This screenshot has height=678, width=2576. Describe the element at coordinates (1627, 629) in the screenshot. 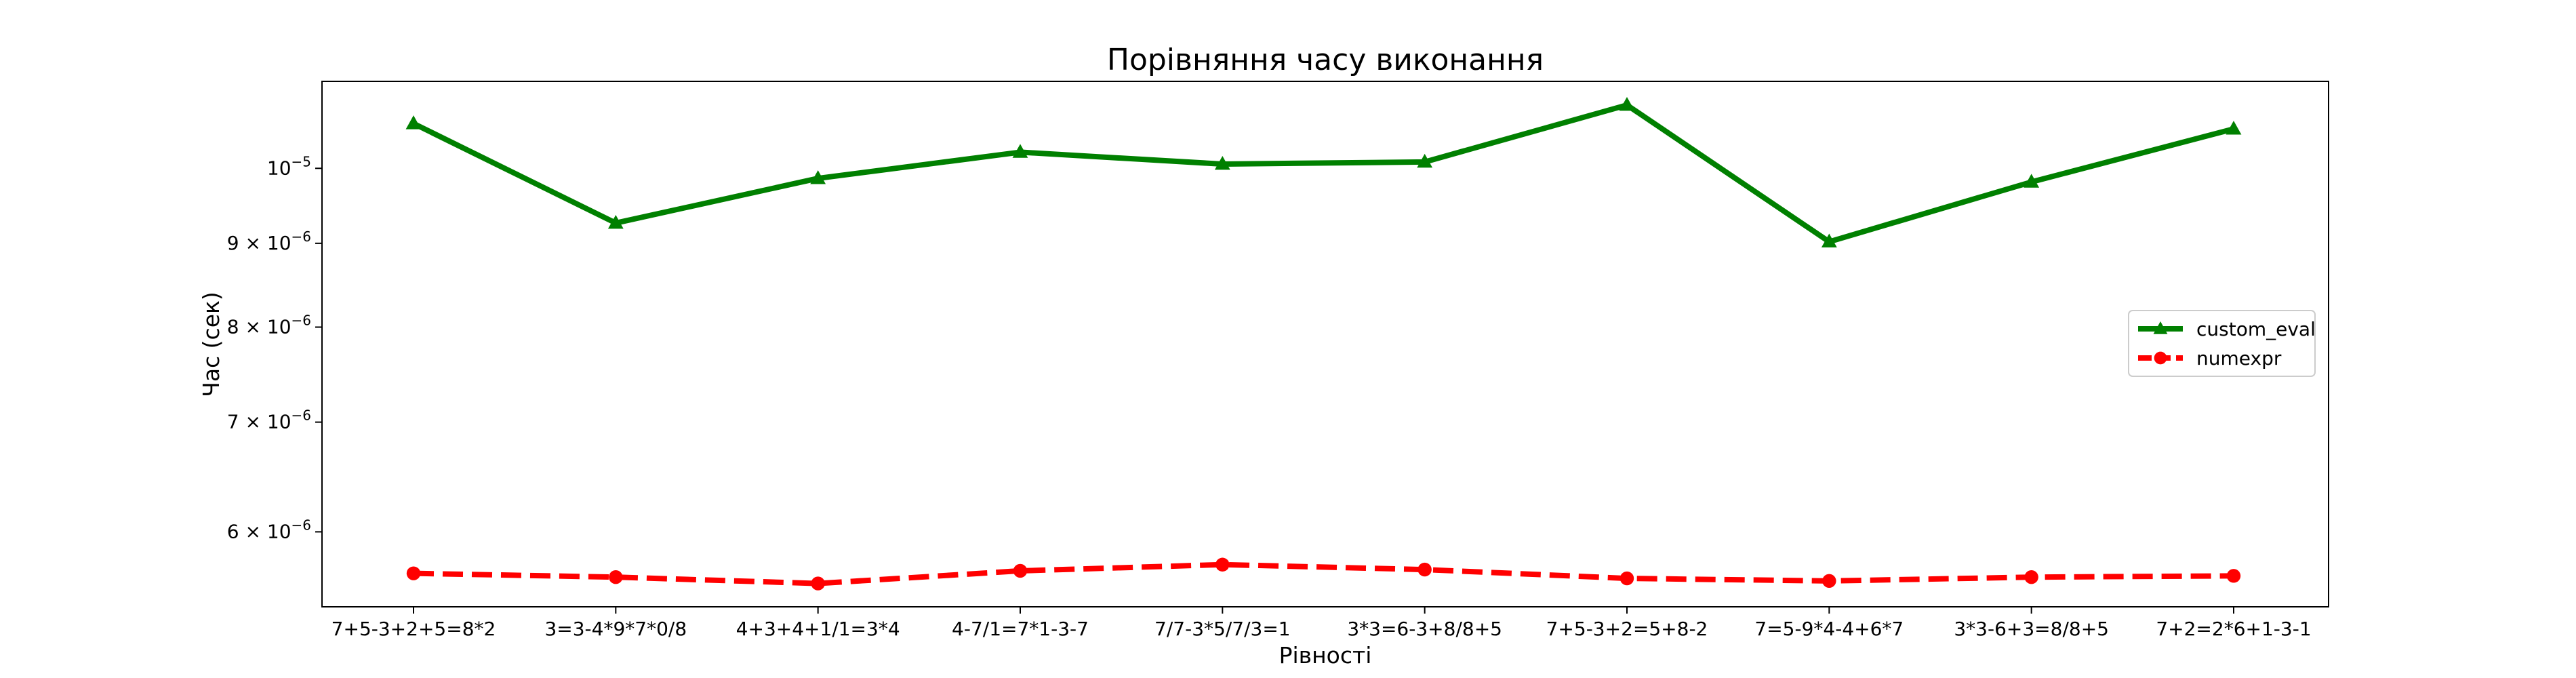

I see `x-tick-label: 7+5-3+2=5+8-2` at that location.